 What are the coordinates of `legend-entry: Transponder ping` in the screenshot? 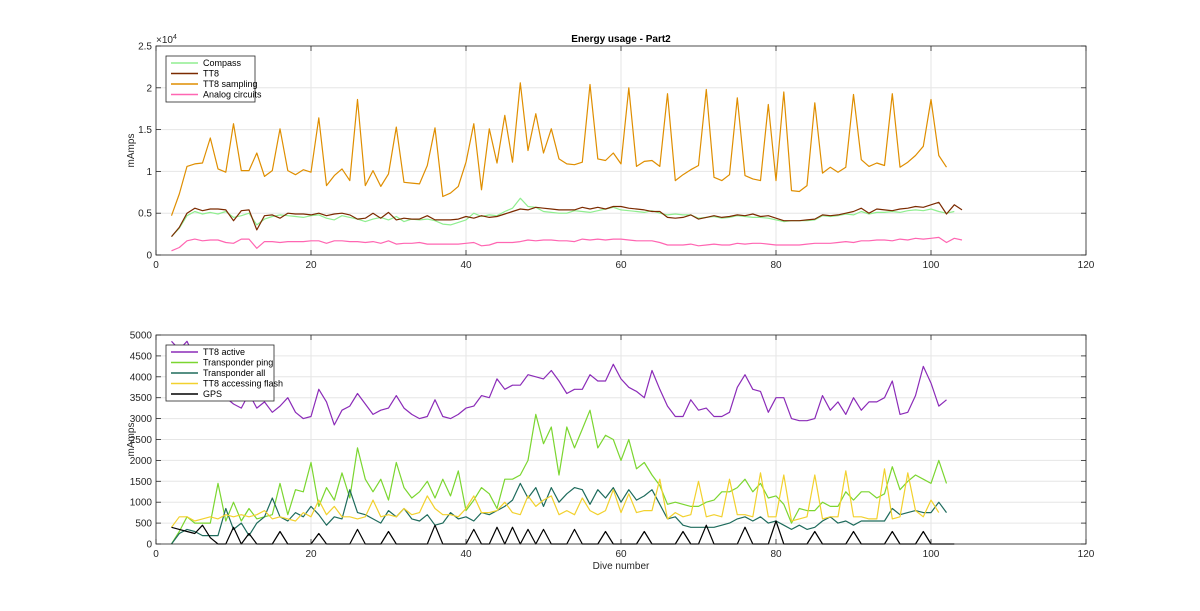 It's located at (238, 363).